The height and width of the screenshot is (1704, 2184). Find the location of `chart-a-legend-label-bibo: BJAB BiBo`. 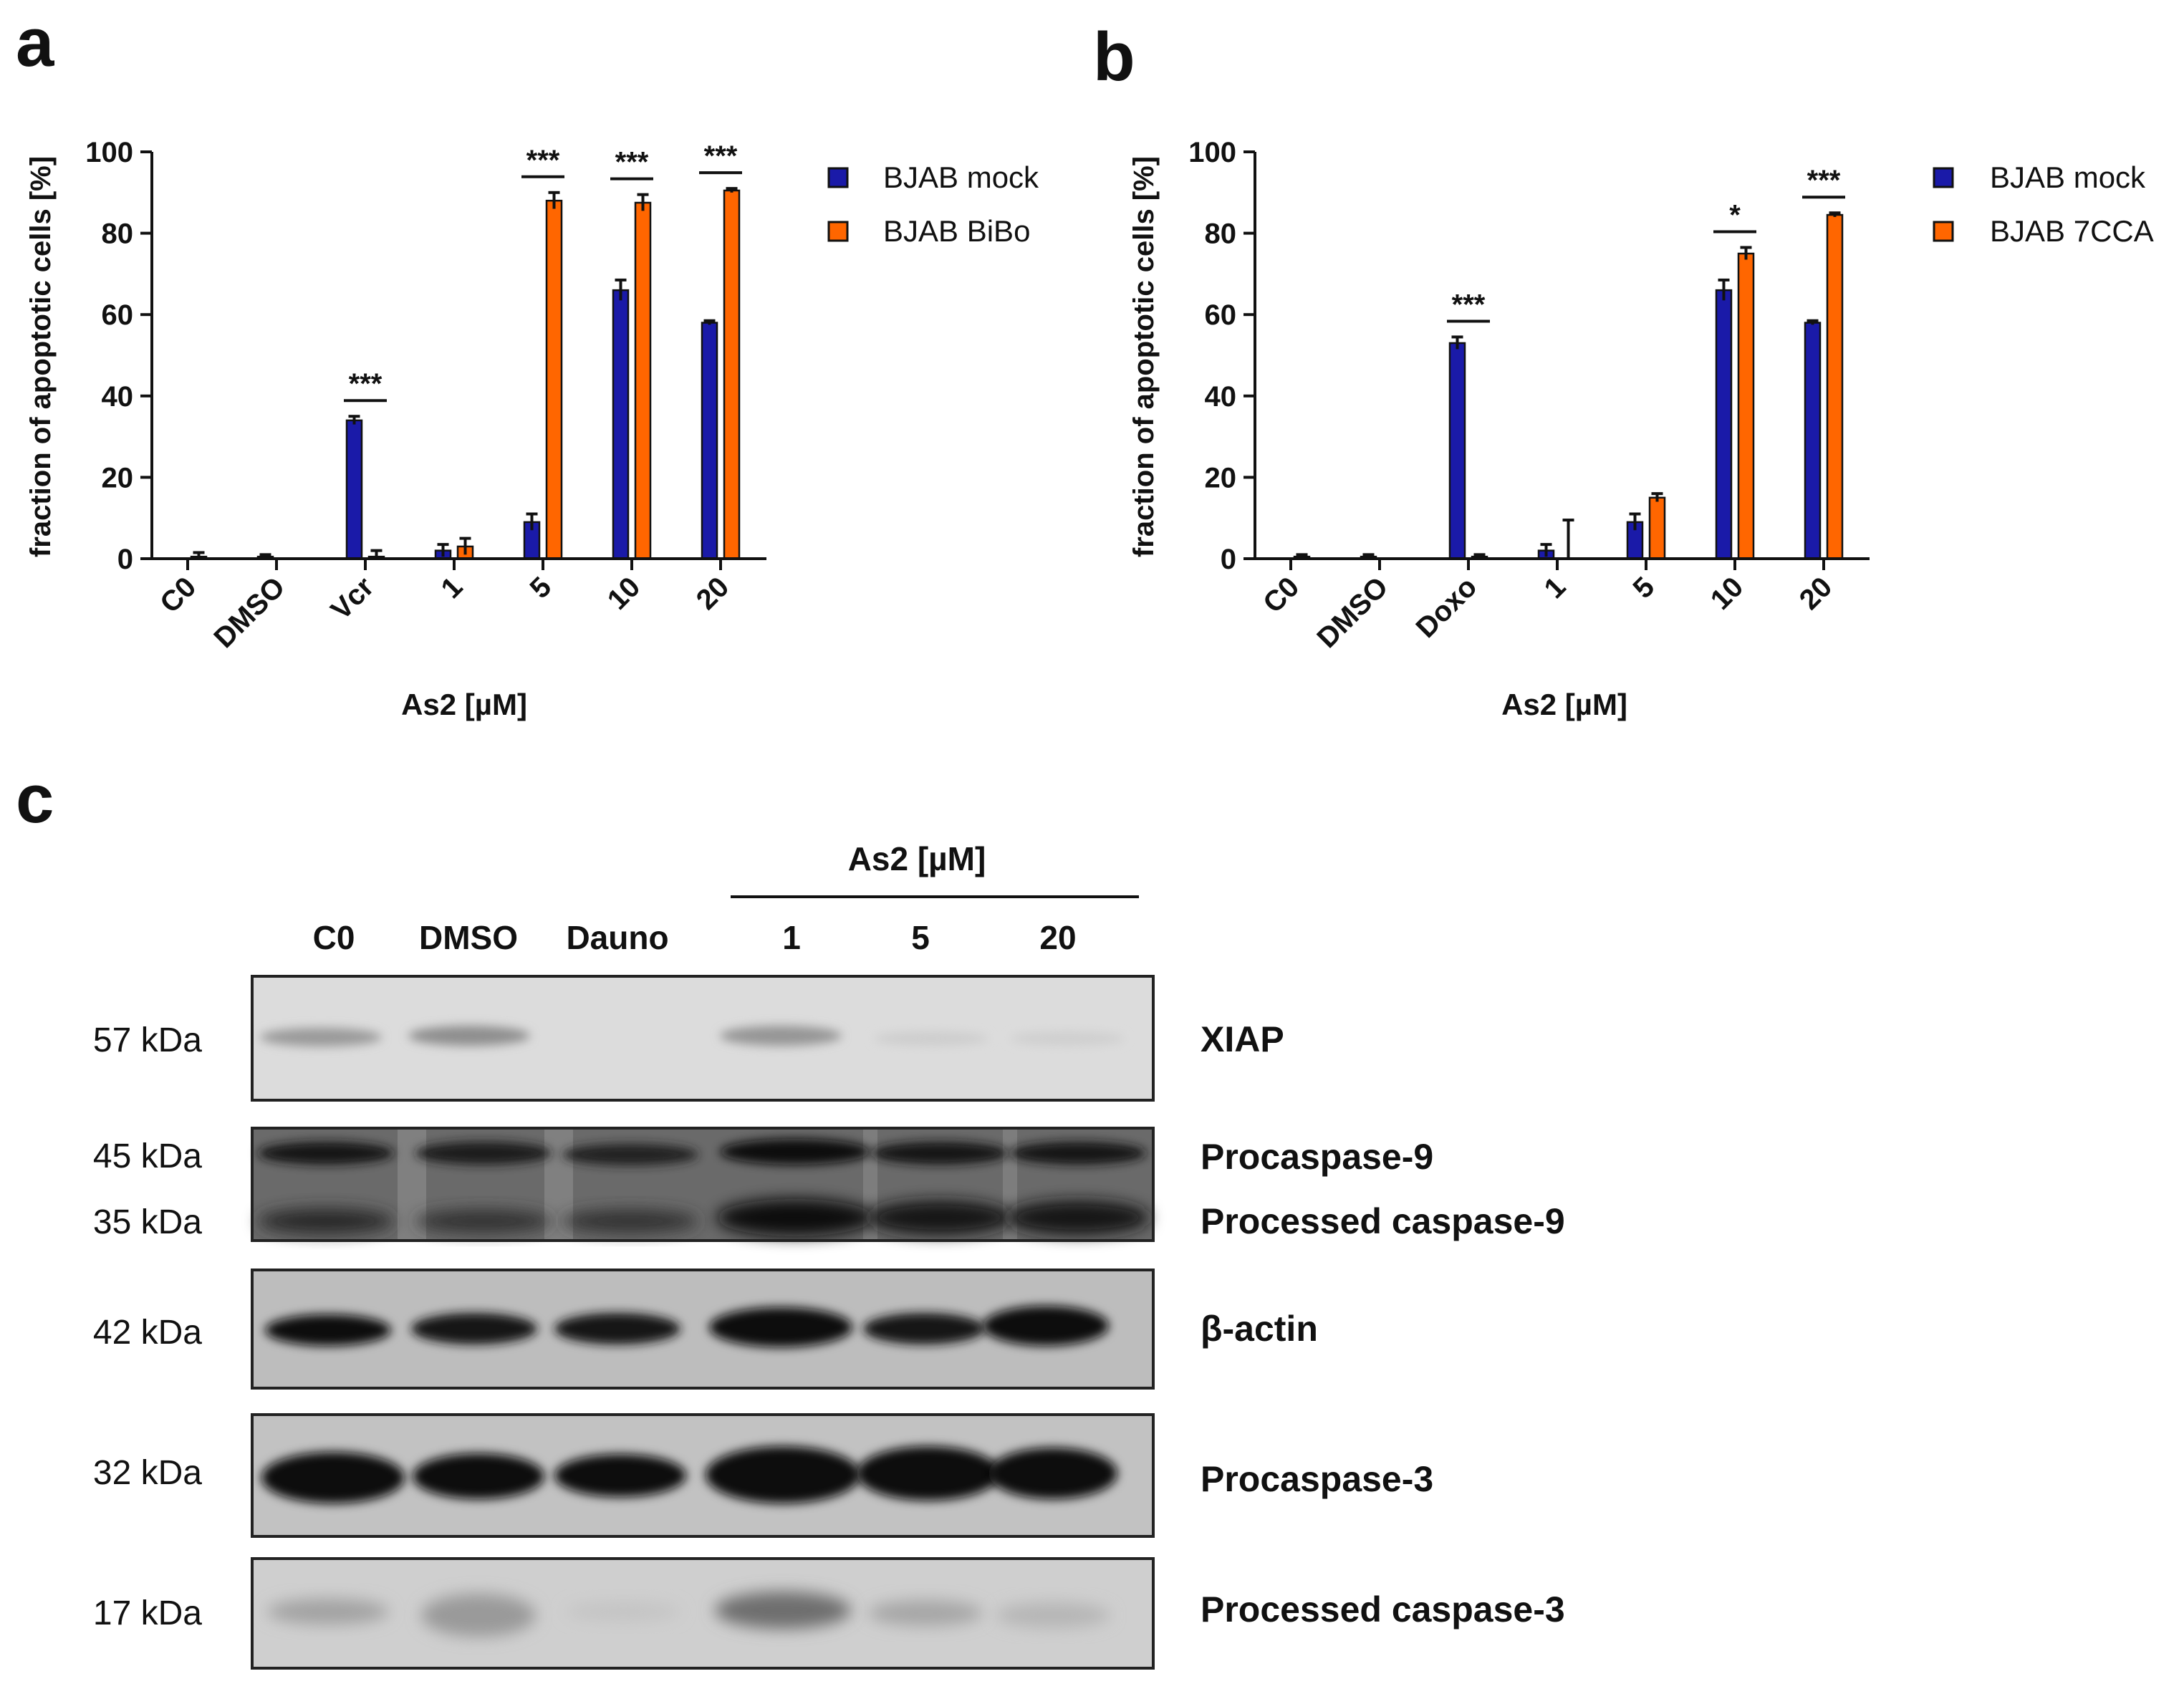

chart-a-legend-label-bibo: BJAB BiBo is located at coordinates (956, 231).